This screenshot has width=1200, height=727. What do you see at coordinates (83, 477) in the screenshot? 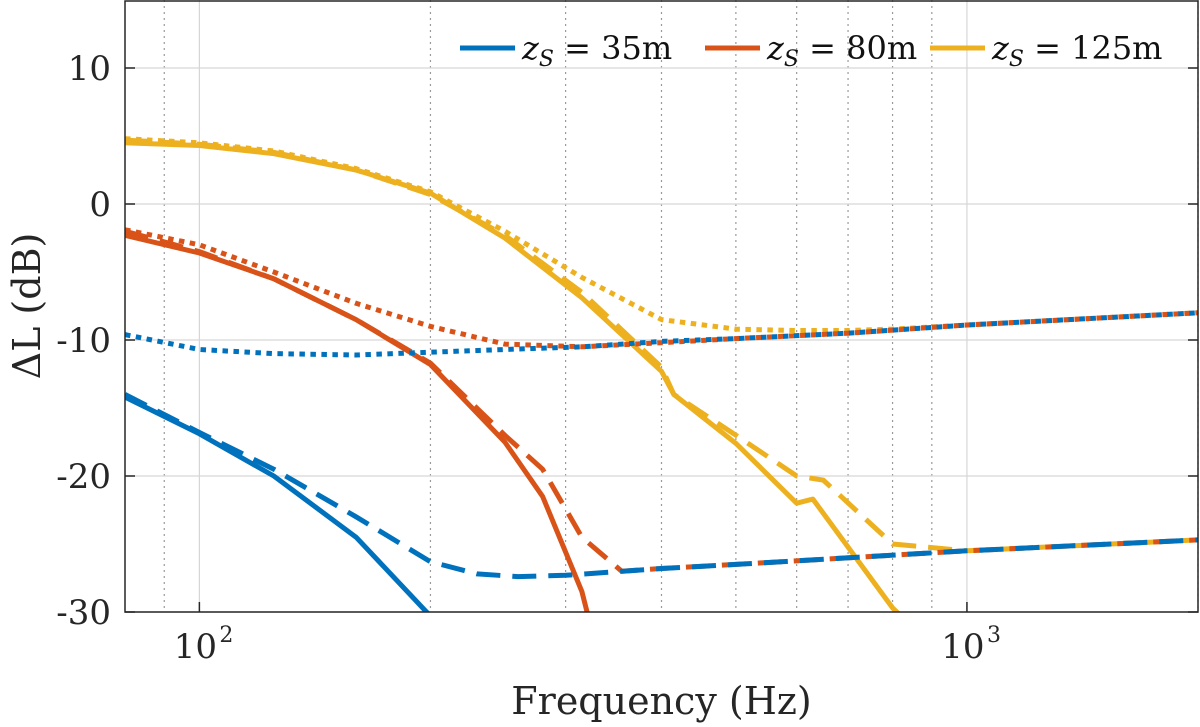
I see `y-tick-label: -20` at bounding box center [83, 477].